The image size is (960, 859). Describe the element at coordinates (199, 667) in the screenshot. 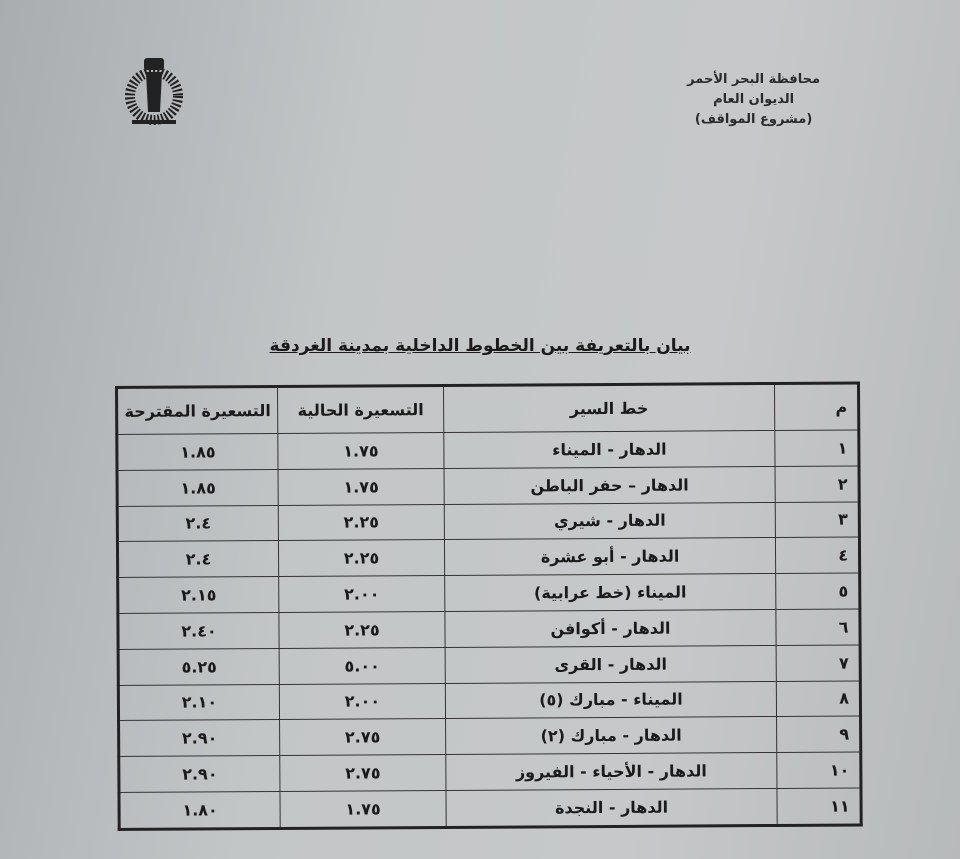

I see `cell-proposed-fare: ٥.٢٥` at that location.